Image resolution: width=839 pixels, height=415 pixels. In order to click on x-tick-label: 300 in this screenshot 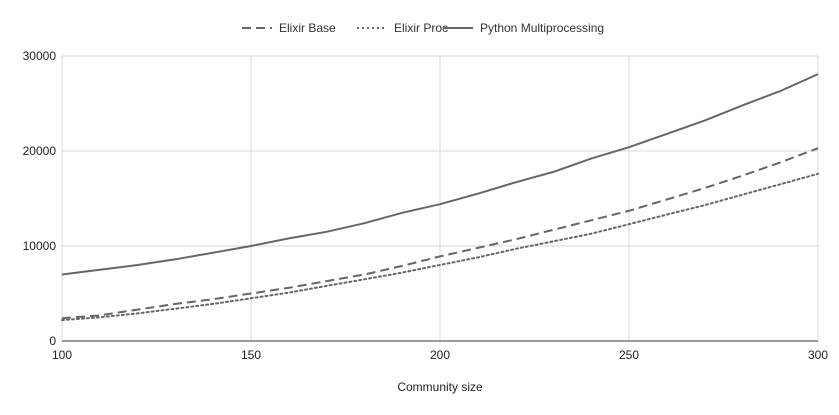, I will do `click(818, 355)`.